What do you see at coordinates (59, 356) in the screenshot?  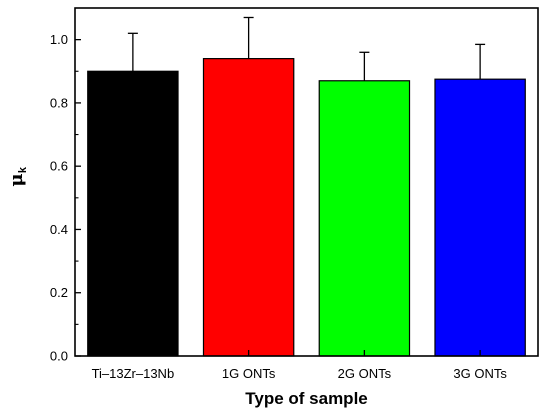 I see `y-tick-label: 0.0` at bounding box center [59, 356].